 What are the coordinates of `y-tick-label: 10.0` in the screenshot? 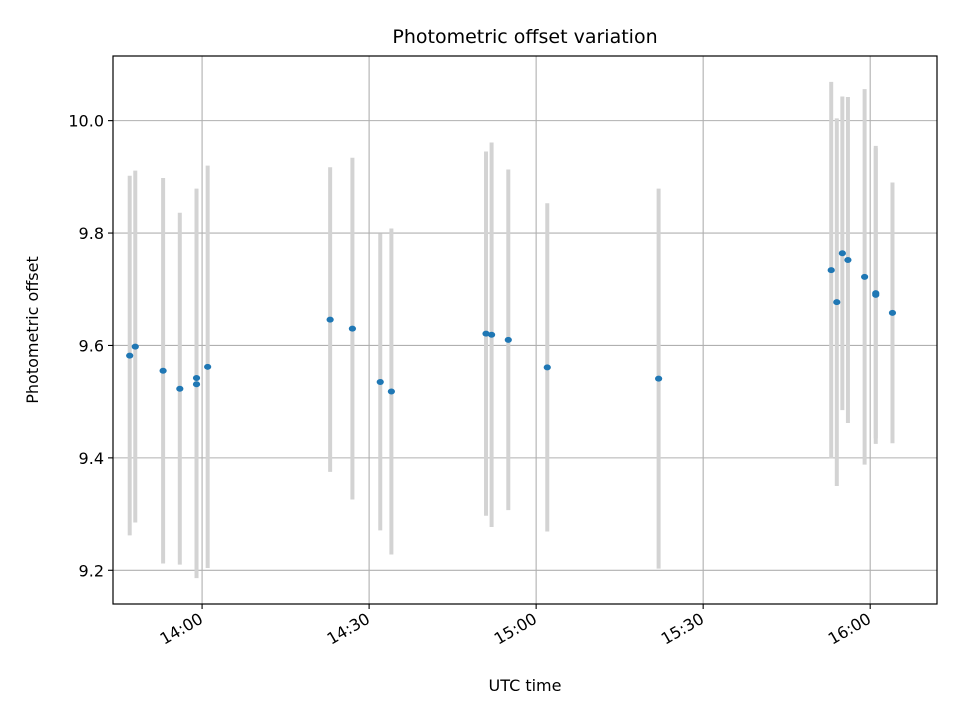 It's located at (86, 121).